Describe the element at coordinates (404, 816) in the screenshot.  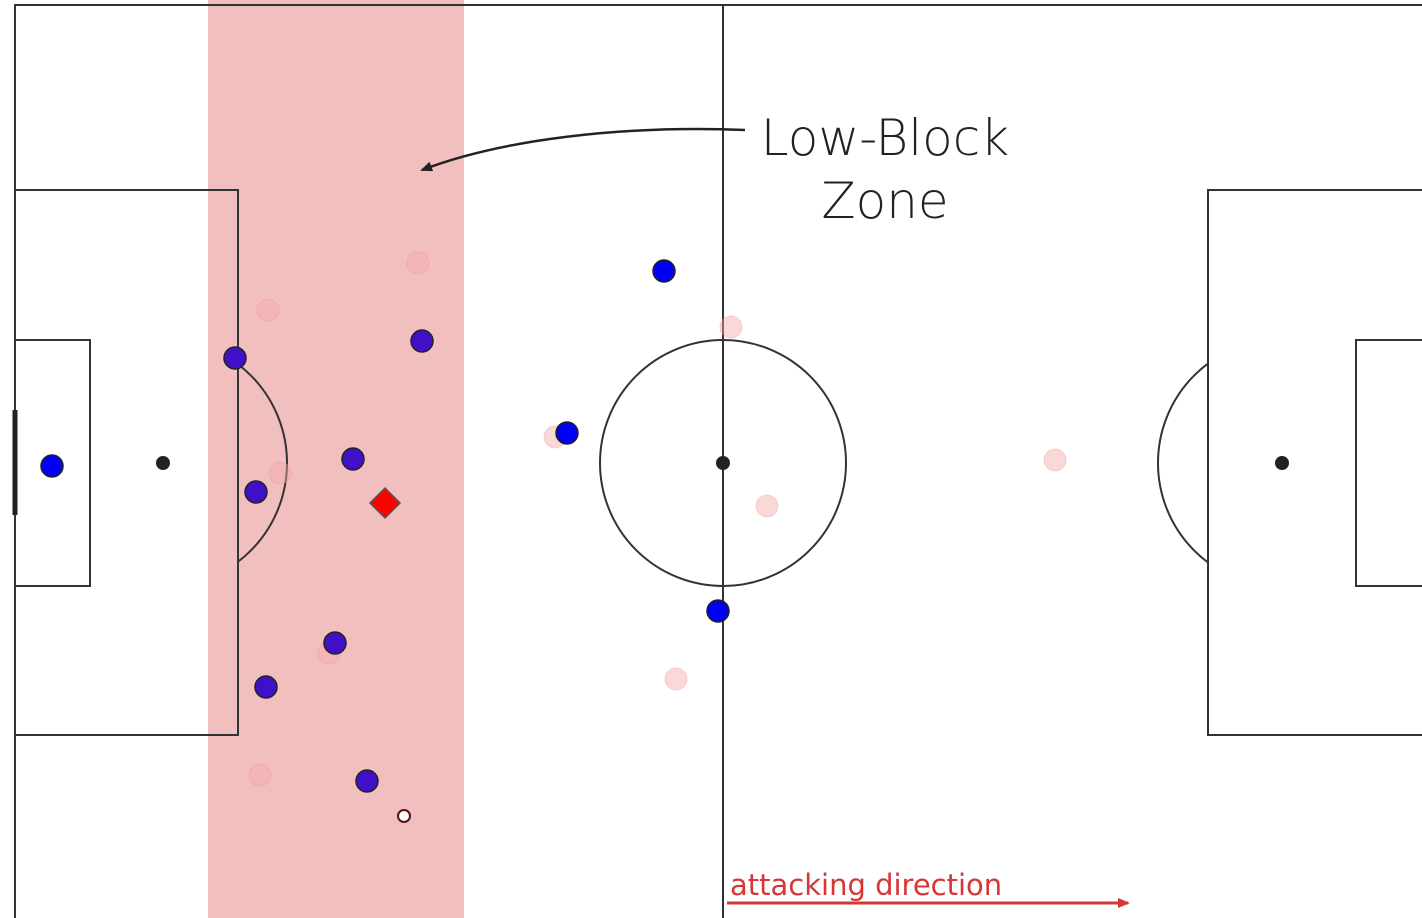
I see `ball` at that location.